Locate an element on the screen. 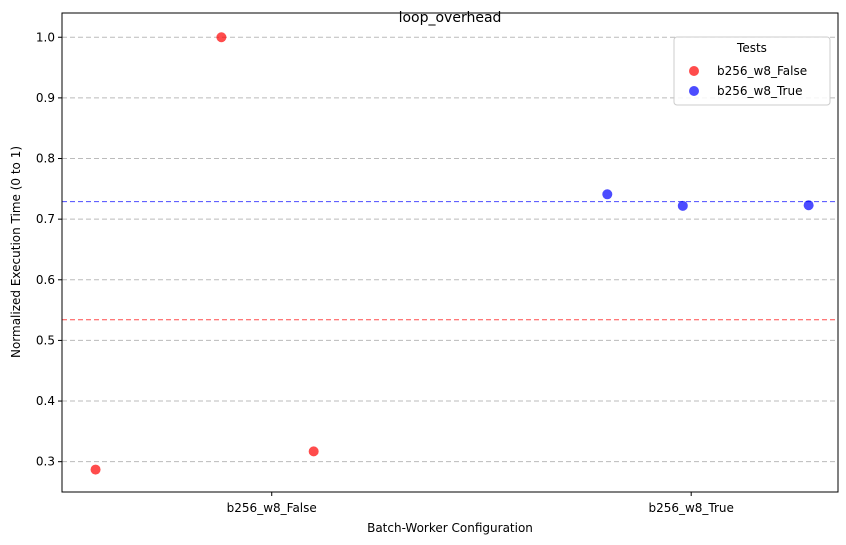  y-tick-label: 0.6 is located at coordinates (45, 280).